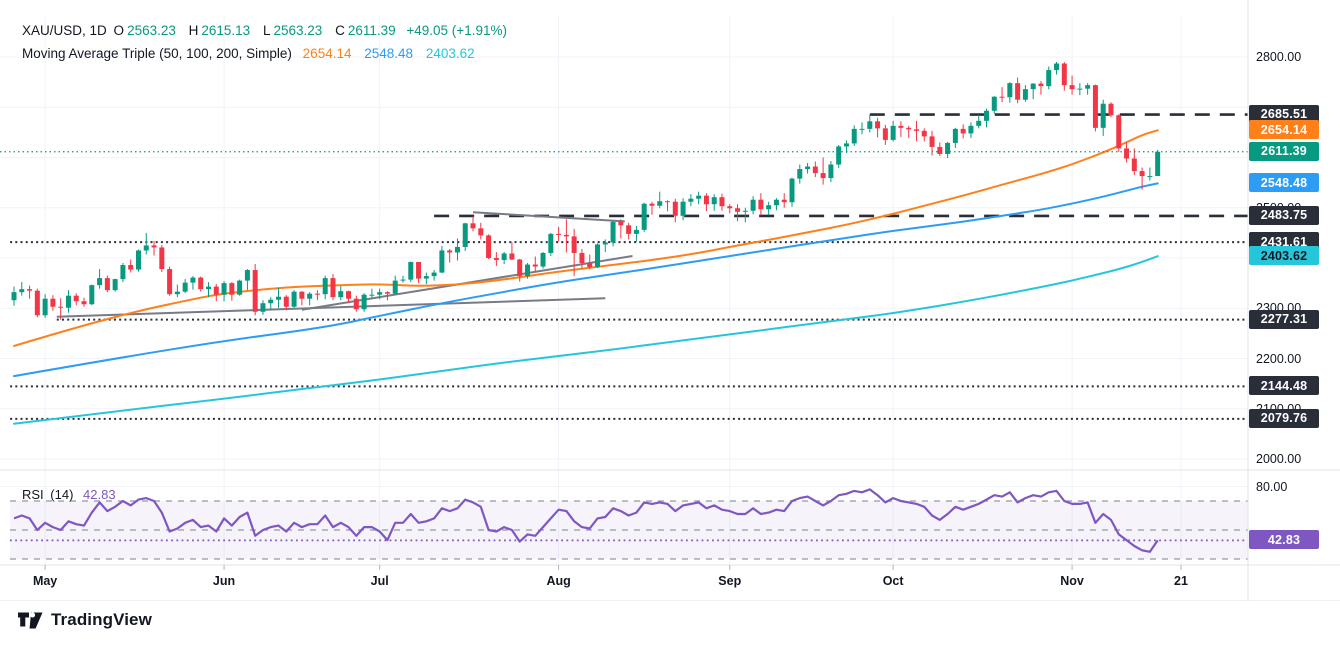 This screenshot has height=649, width=1340. Describe the element at coordinates (70, 494) in the screenshot. I see `rsi-indicator-row: RSI (14) 42.83` at that location.